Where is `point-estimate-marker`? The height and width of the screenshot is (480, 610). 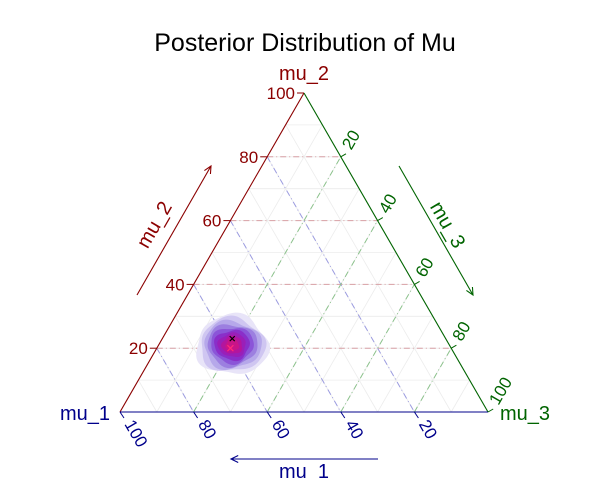
point-estimate-marker is located at coordinates (232, 338).